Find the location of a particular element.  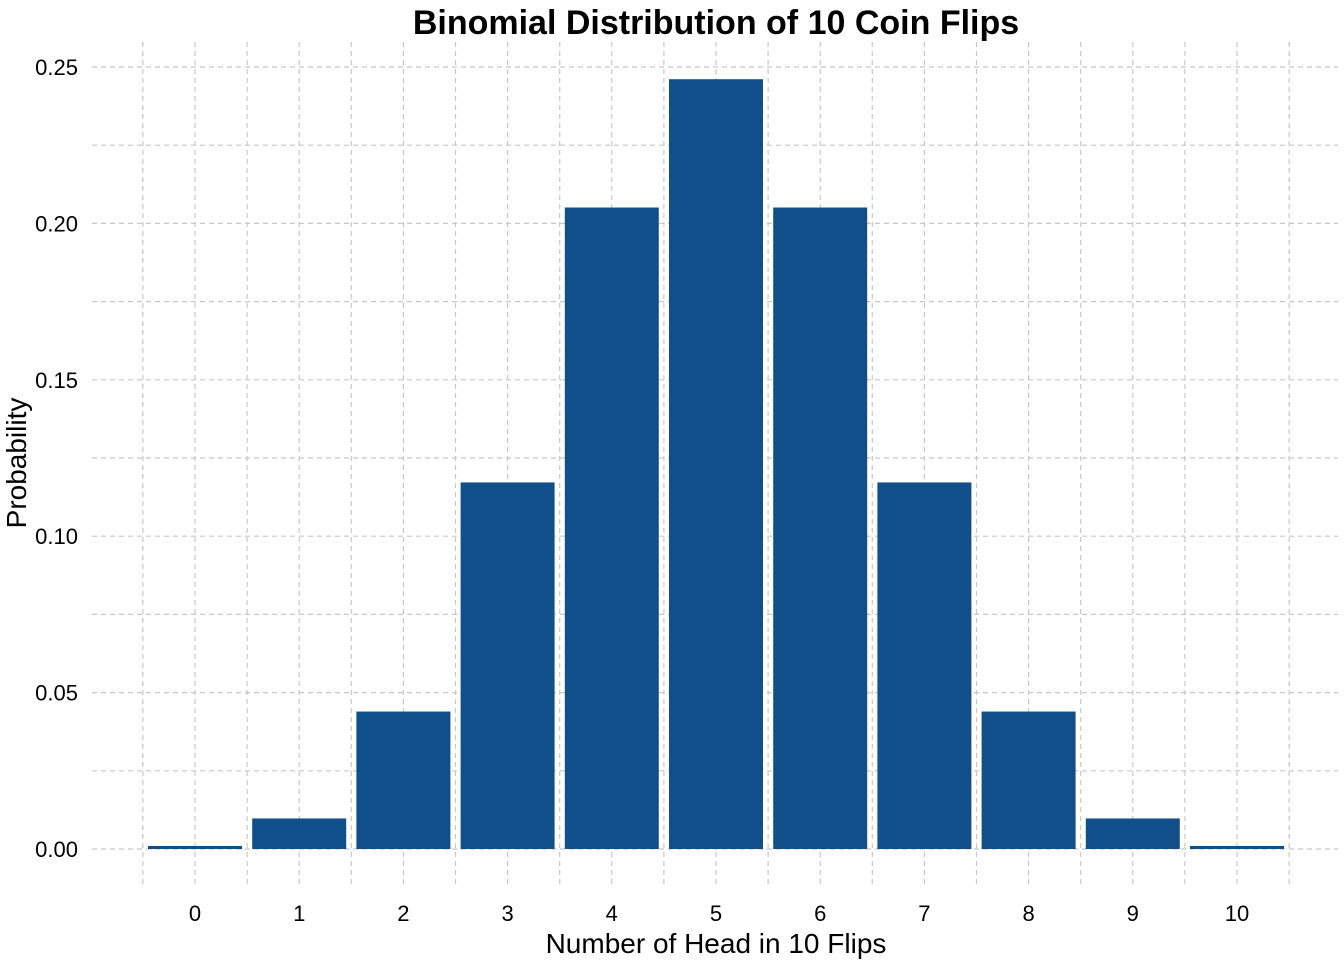

y-tick-label: 0.00 is located at coordinates (56, 849).